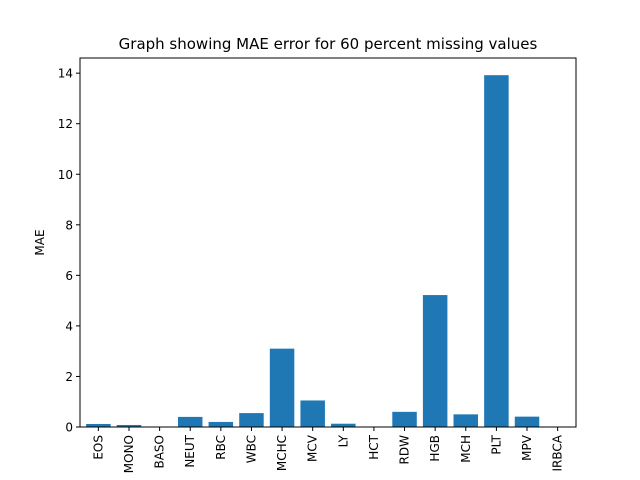  Describe the element at coordinates (190, 450) in the screenshot. I see `x-tick-label: NEUT` at that location.